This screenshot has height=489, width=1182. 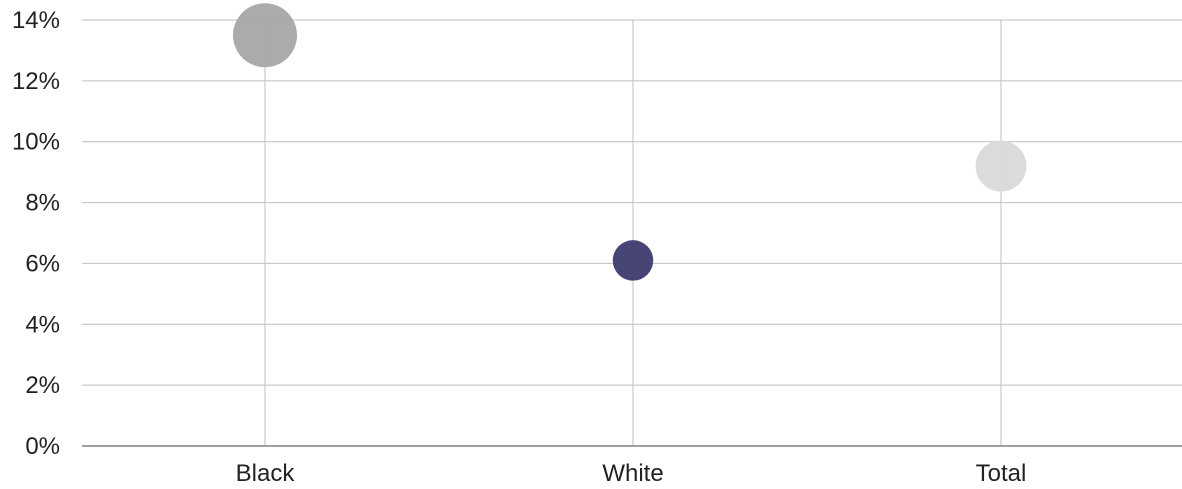 What do you see at coordinates (42, 263) in the screenshot?
I see `y-tick-label: 6%` at bounding box center [42, 263].